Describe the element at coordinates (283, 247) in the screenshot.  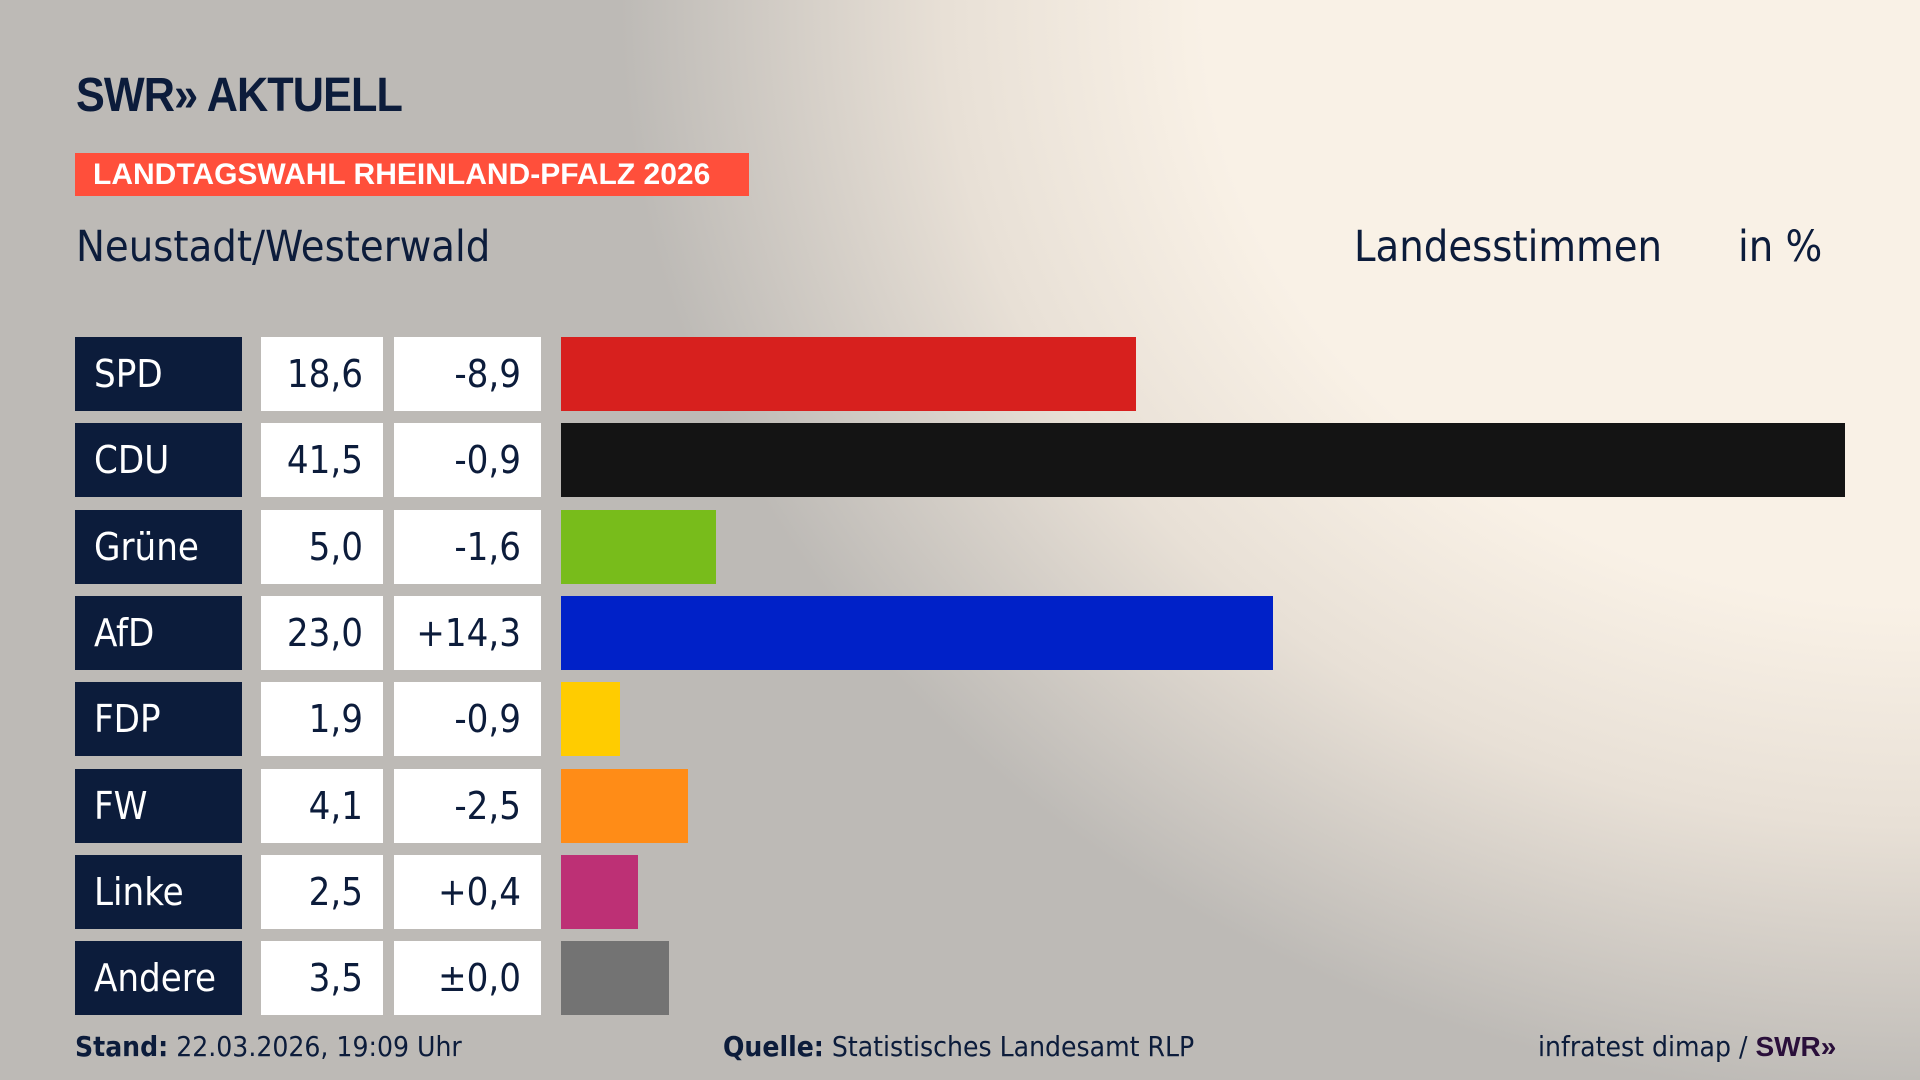
I see `region-title: Neustadt/Westerwald` at that location.